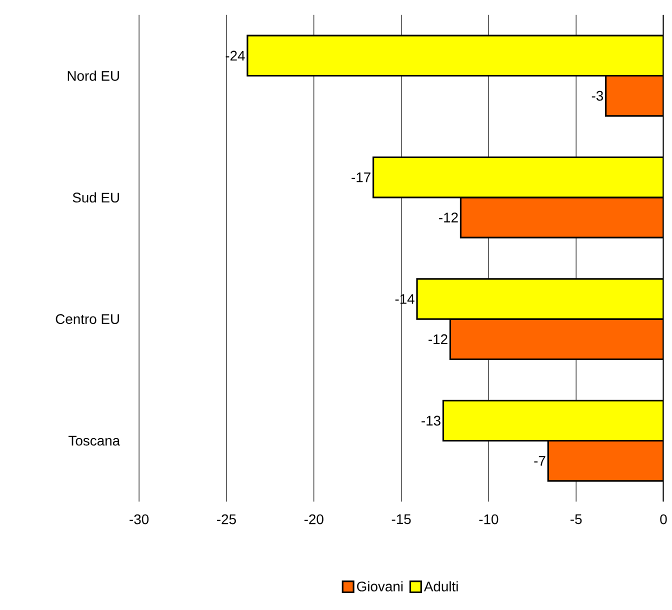  Describe the element at coordinates (431, 421) in the screenshot. I see `data-label: -13` at that location.